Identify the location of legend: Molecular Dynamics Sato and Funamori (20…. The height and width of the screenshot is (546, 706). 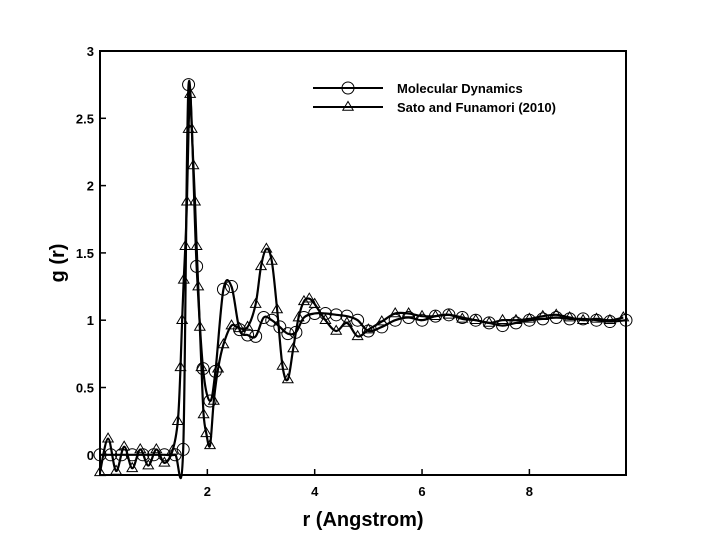
(434, 98).